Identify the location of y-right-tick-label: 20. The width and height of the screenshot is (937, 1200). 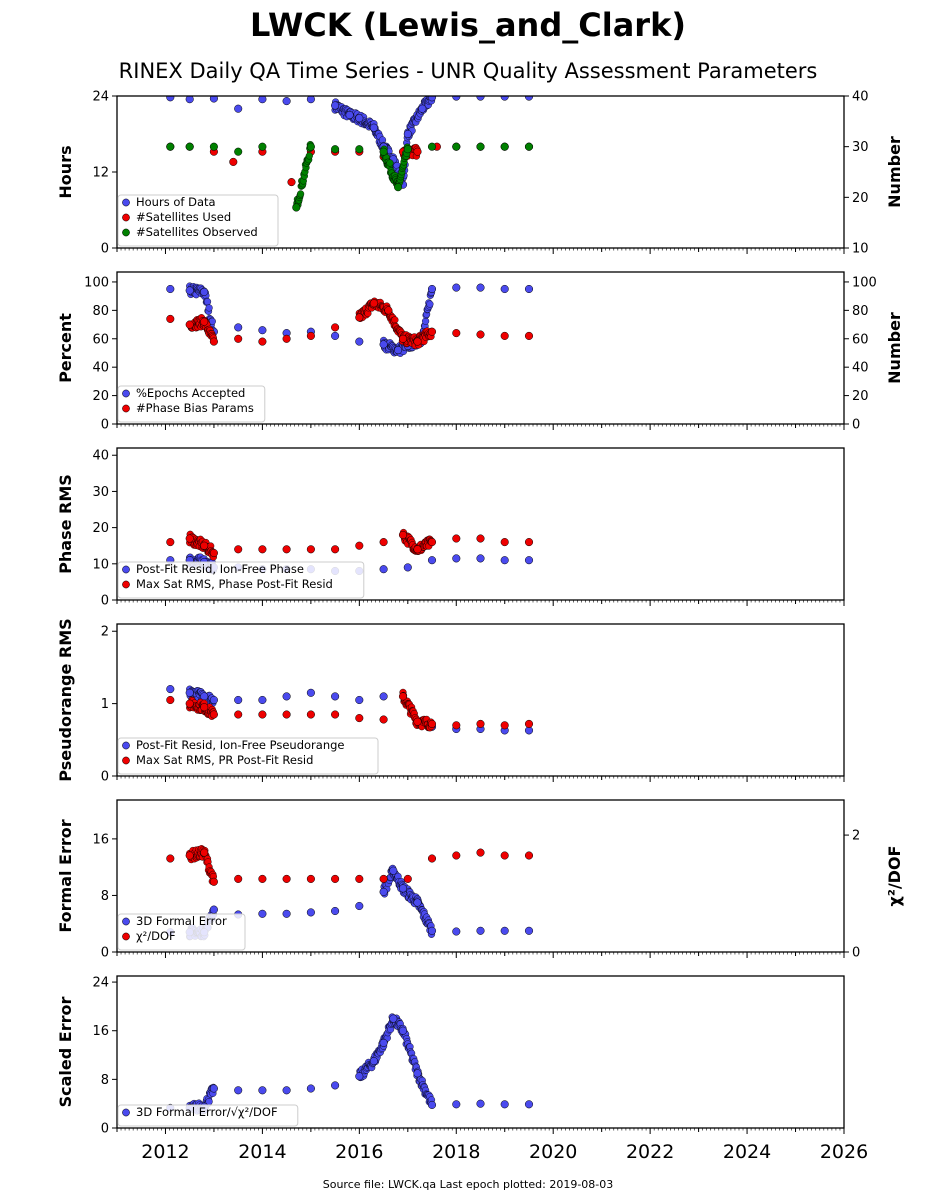
(860, 396).